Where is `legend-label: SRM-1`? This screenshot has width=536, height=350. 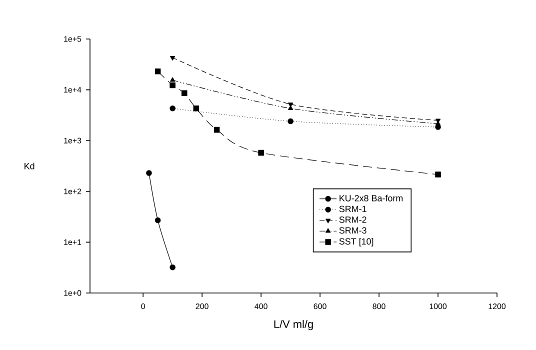
legend-label: SRM-1 is located at coordinates (352, 209).